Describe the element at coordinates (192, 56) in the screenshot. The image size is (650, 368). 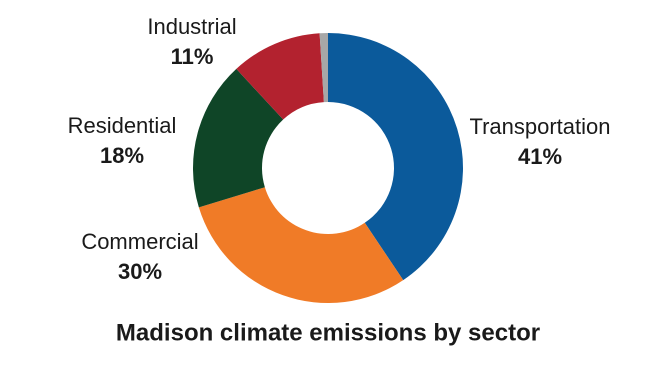
I see `slice-value-label: 11%` at that location.